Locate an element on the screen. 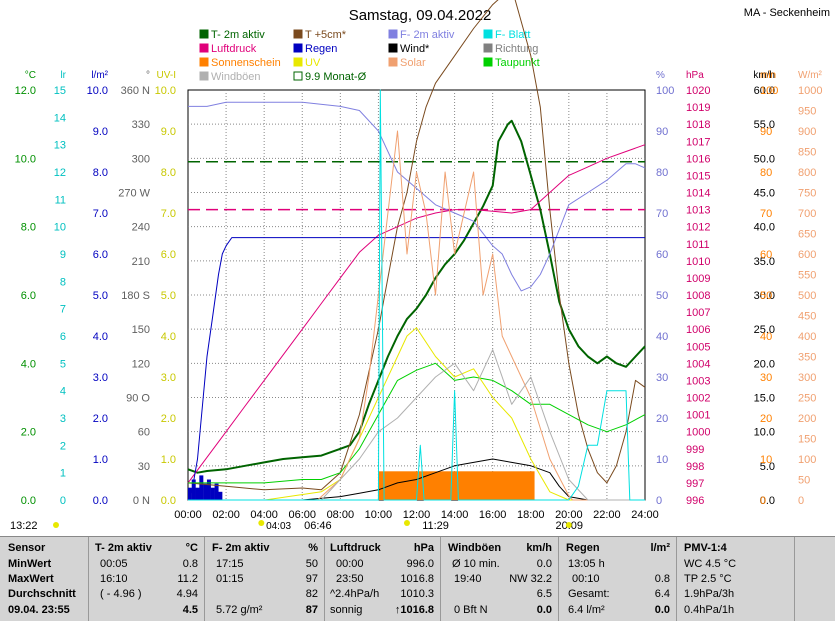 The image size is (835, 621). pmv-tp: TP 2.5 °C is located at coordinates (708, 579).